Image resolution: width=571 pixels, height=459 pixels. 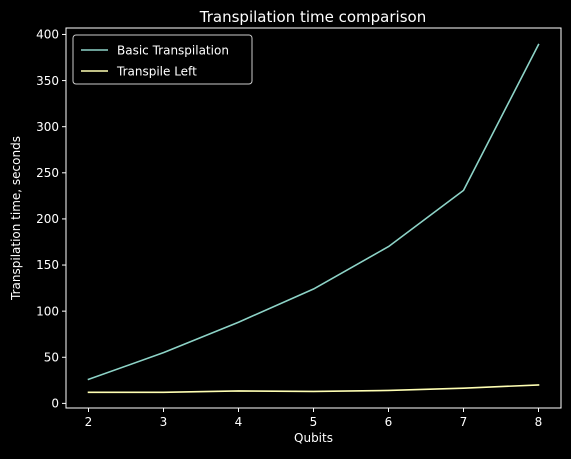 I want to click on y-tick-label: 50, so click(x=51, y=357).